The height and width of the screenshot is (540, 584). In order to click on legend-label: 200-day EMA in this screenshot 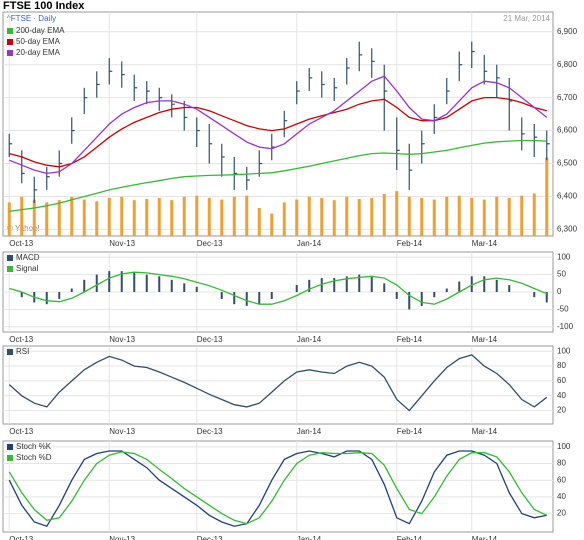, I will do `click(40, 30)`.